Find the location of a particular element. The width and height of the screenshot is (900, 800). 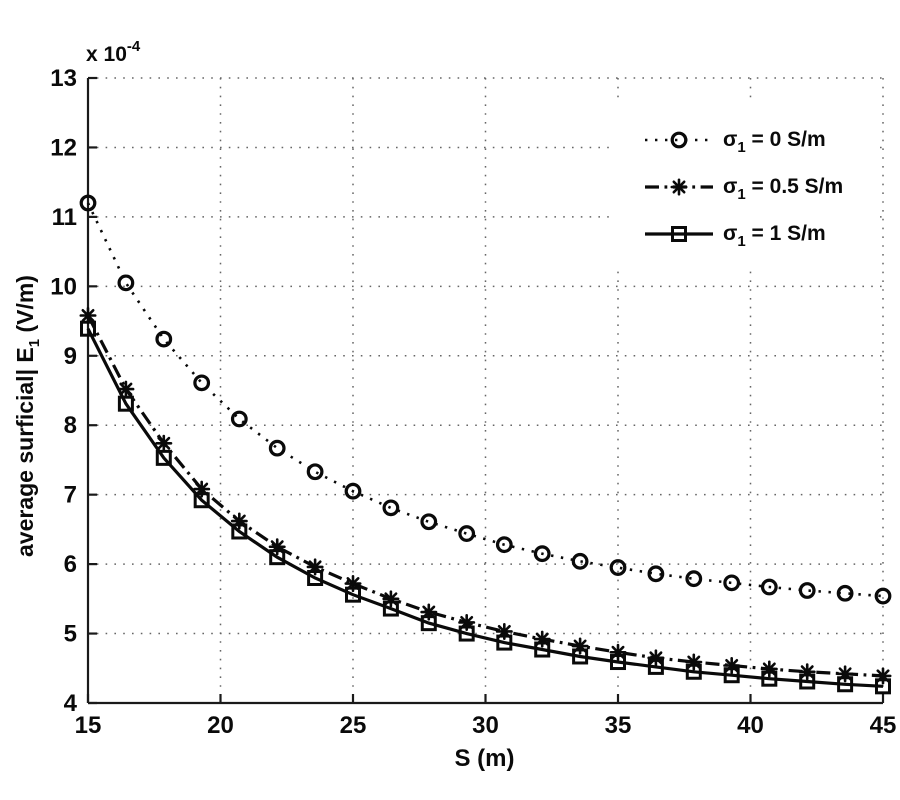

x-tick-label: 15 is located at coordinates (88, 725).